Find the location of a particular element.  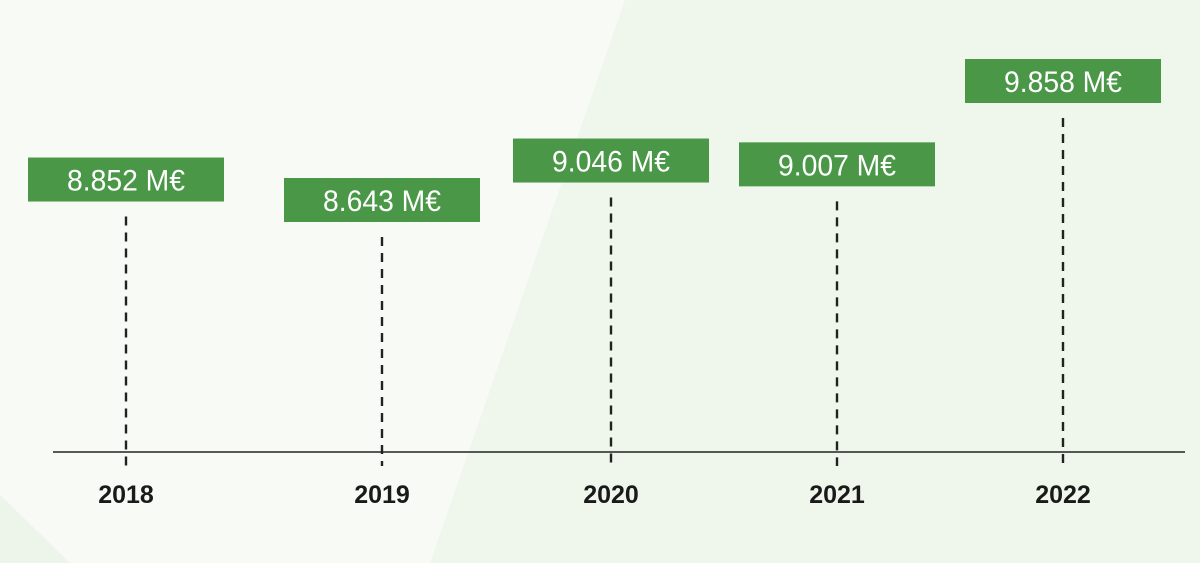

value-box-2019 is located at coordinates (382, 200).